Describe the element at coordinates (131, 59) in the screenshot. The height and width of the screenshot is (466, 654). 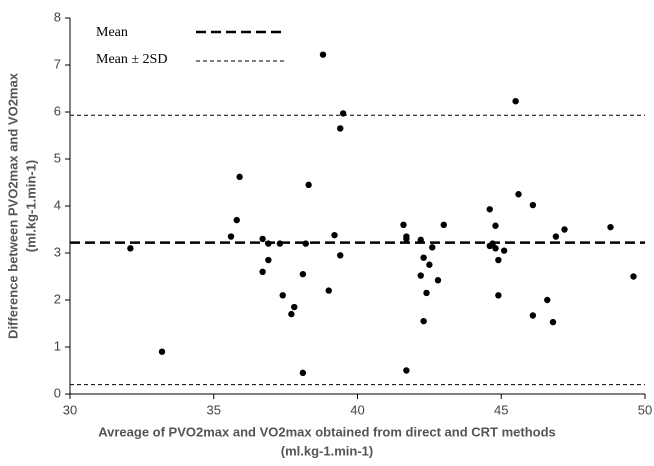
I see `legend-label: Mean ± 2SD` at that location.